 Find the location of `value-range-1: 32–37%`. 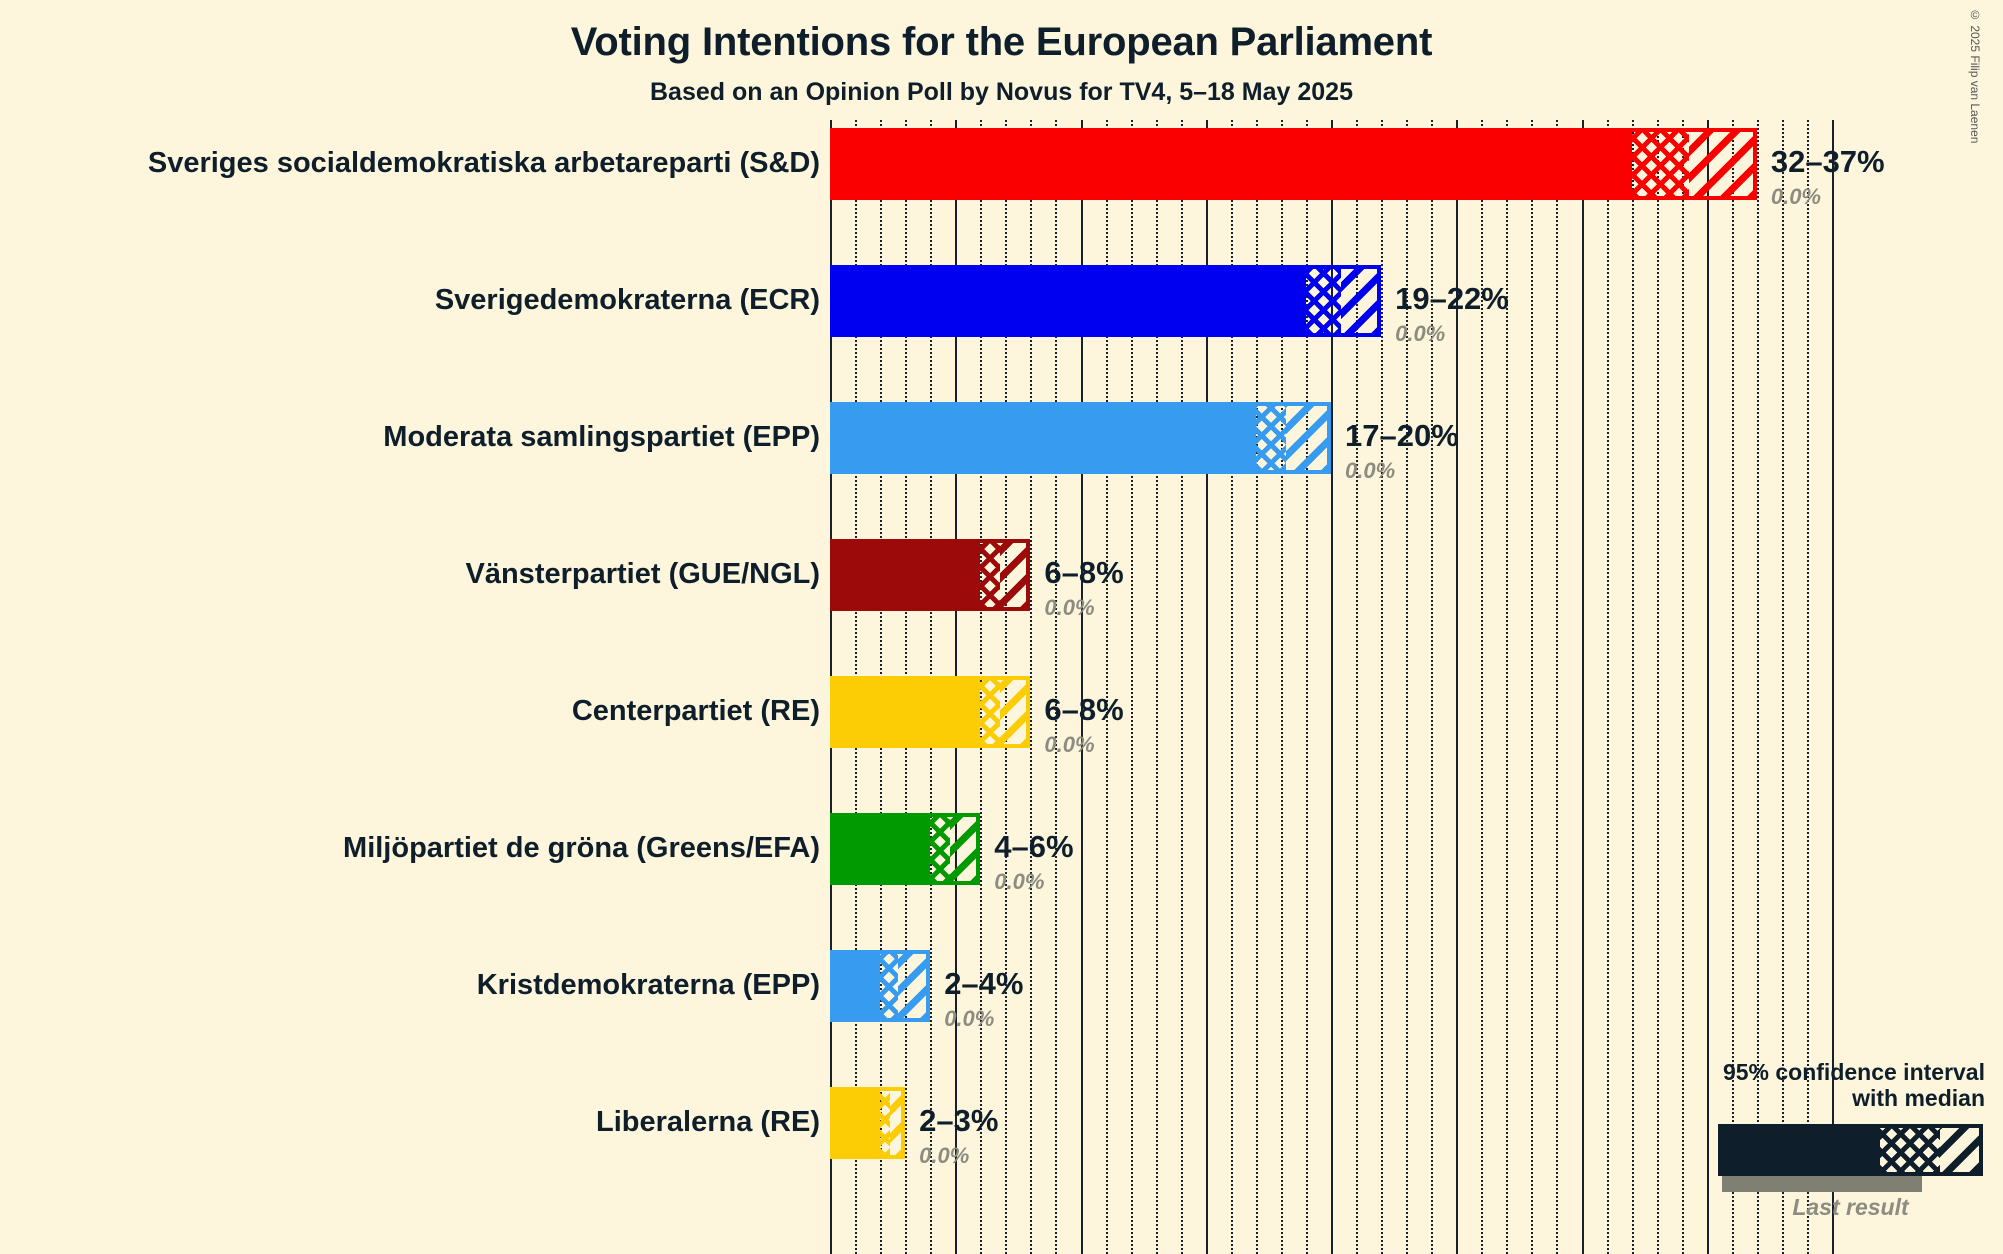

value-range-1: 32–37% is located at coordinates (1827, 161).